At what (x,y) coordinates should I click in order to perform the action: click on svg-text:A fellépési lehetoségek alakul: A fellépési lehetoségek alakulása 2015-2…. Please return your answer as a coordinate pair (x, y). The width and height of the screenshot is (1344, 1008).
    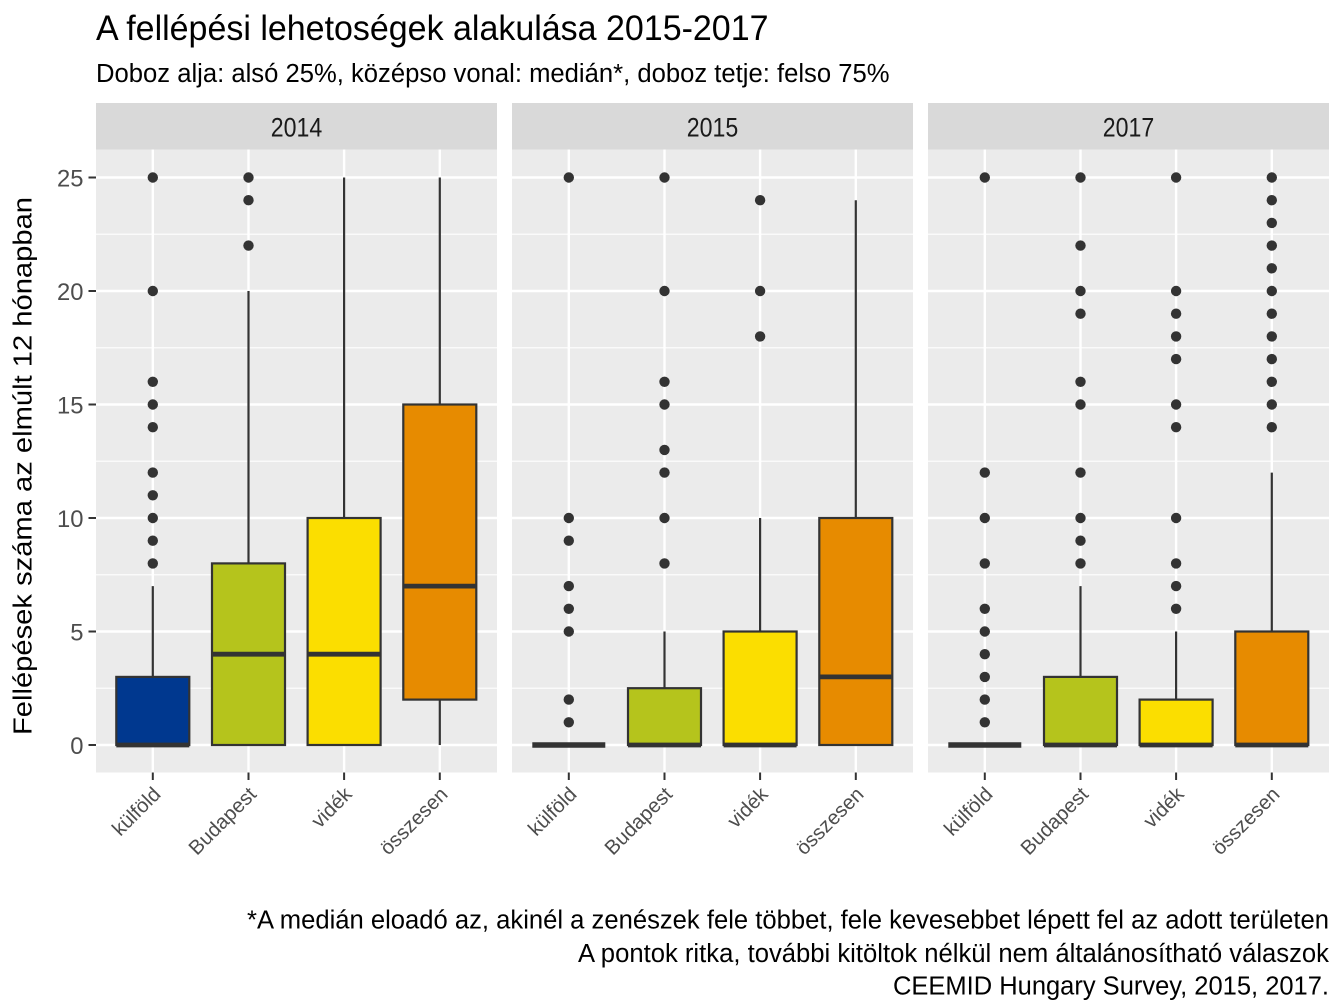
    Looking at the image, I should click on (432, 28).